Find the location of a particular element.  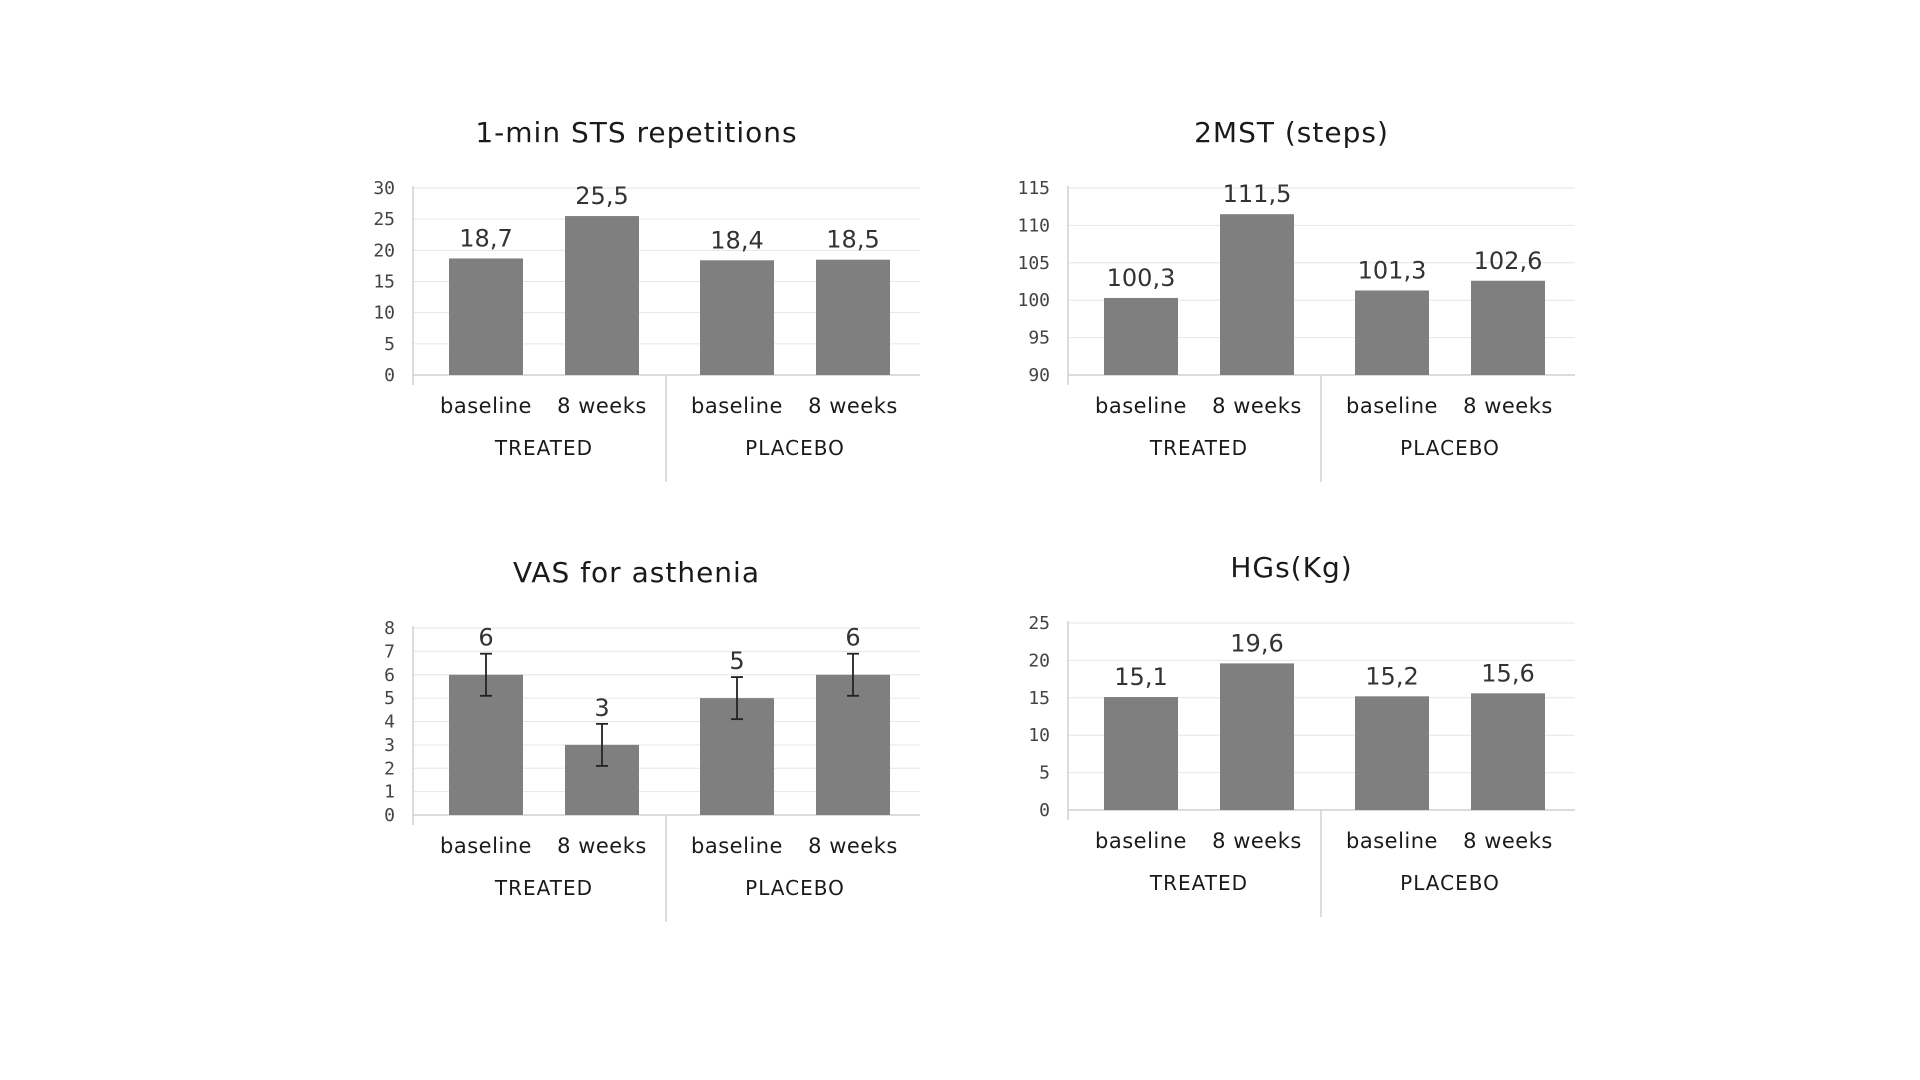

data-label: 100,3 is located at coordinates (1141, 278).